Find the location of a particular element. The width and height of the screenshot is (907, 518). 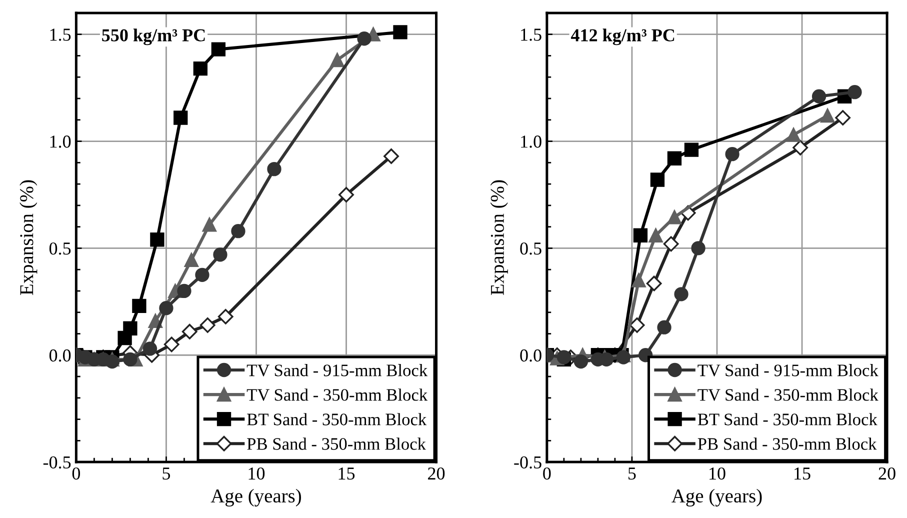

annotation: 550 kg/m³ PC is located at coordinates (153, 37).